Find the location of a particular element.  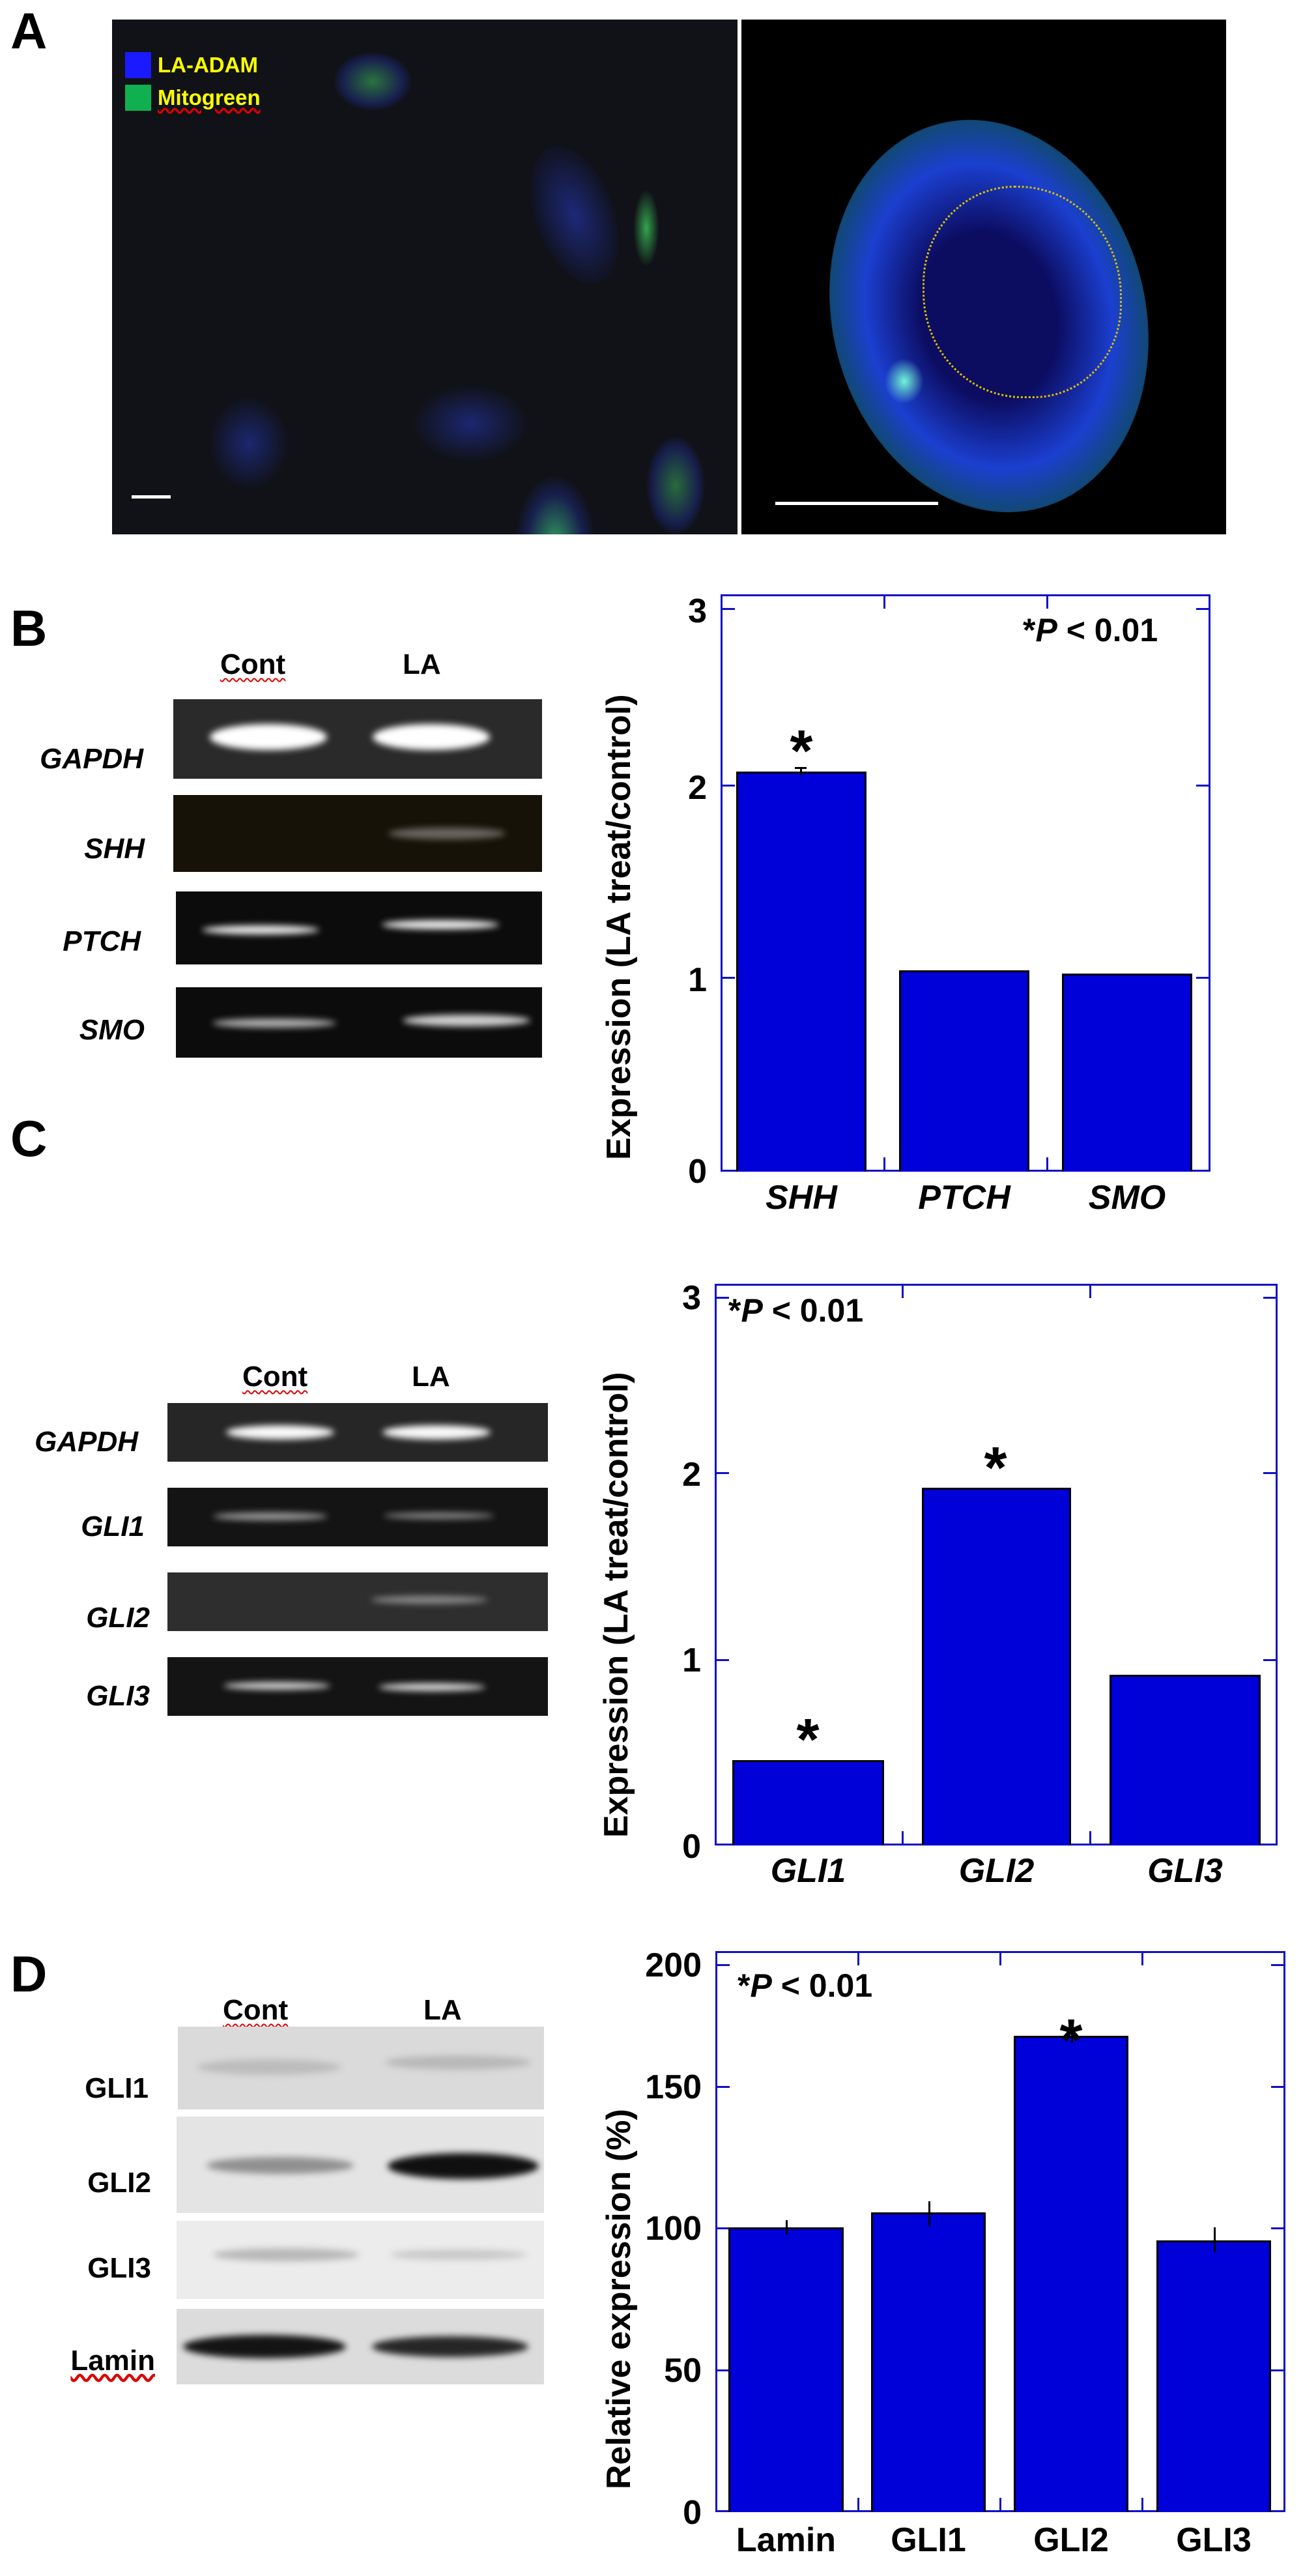

gel-lane-gli3 is located at coordinates (357, 1687).